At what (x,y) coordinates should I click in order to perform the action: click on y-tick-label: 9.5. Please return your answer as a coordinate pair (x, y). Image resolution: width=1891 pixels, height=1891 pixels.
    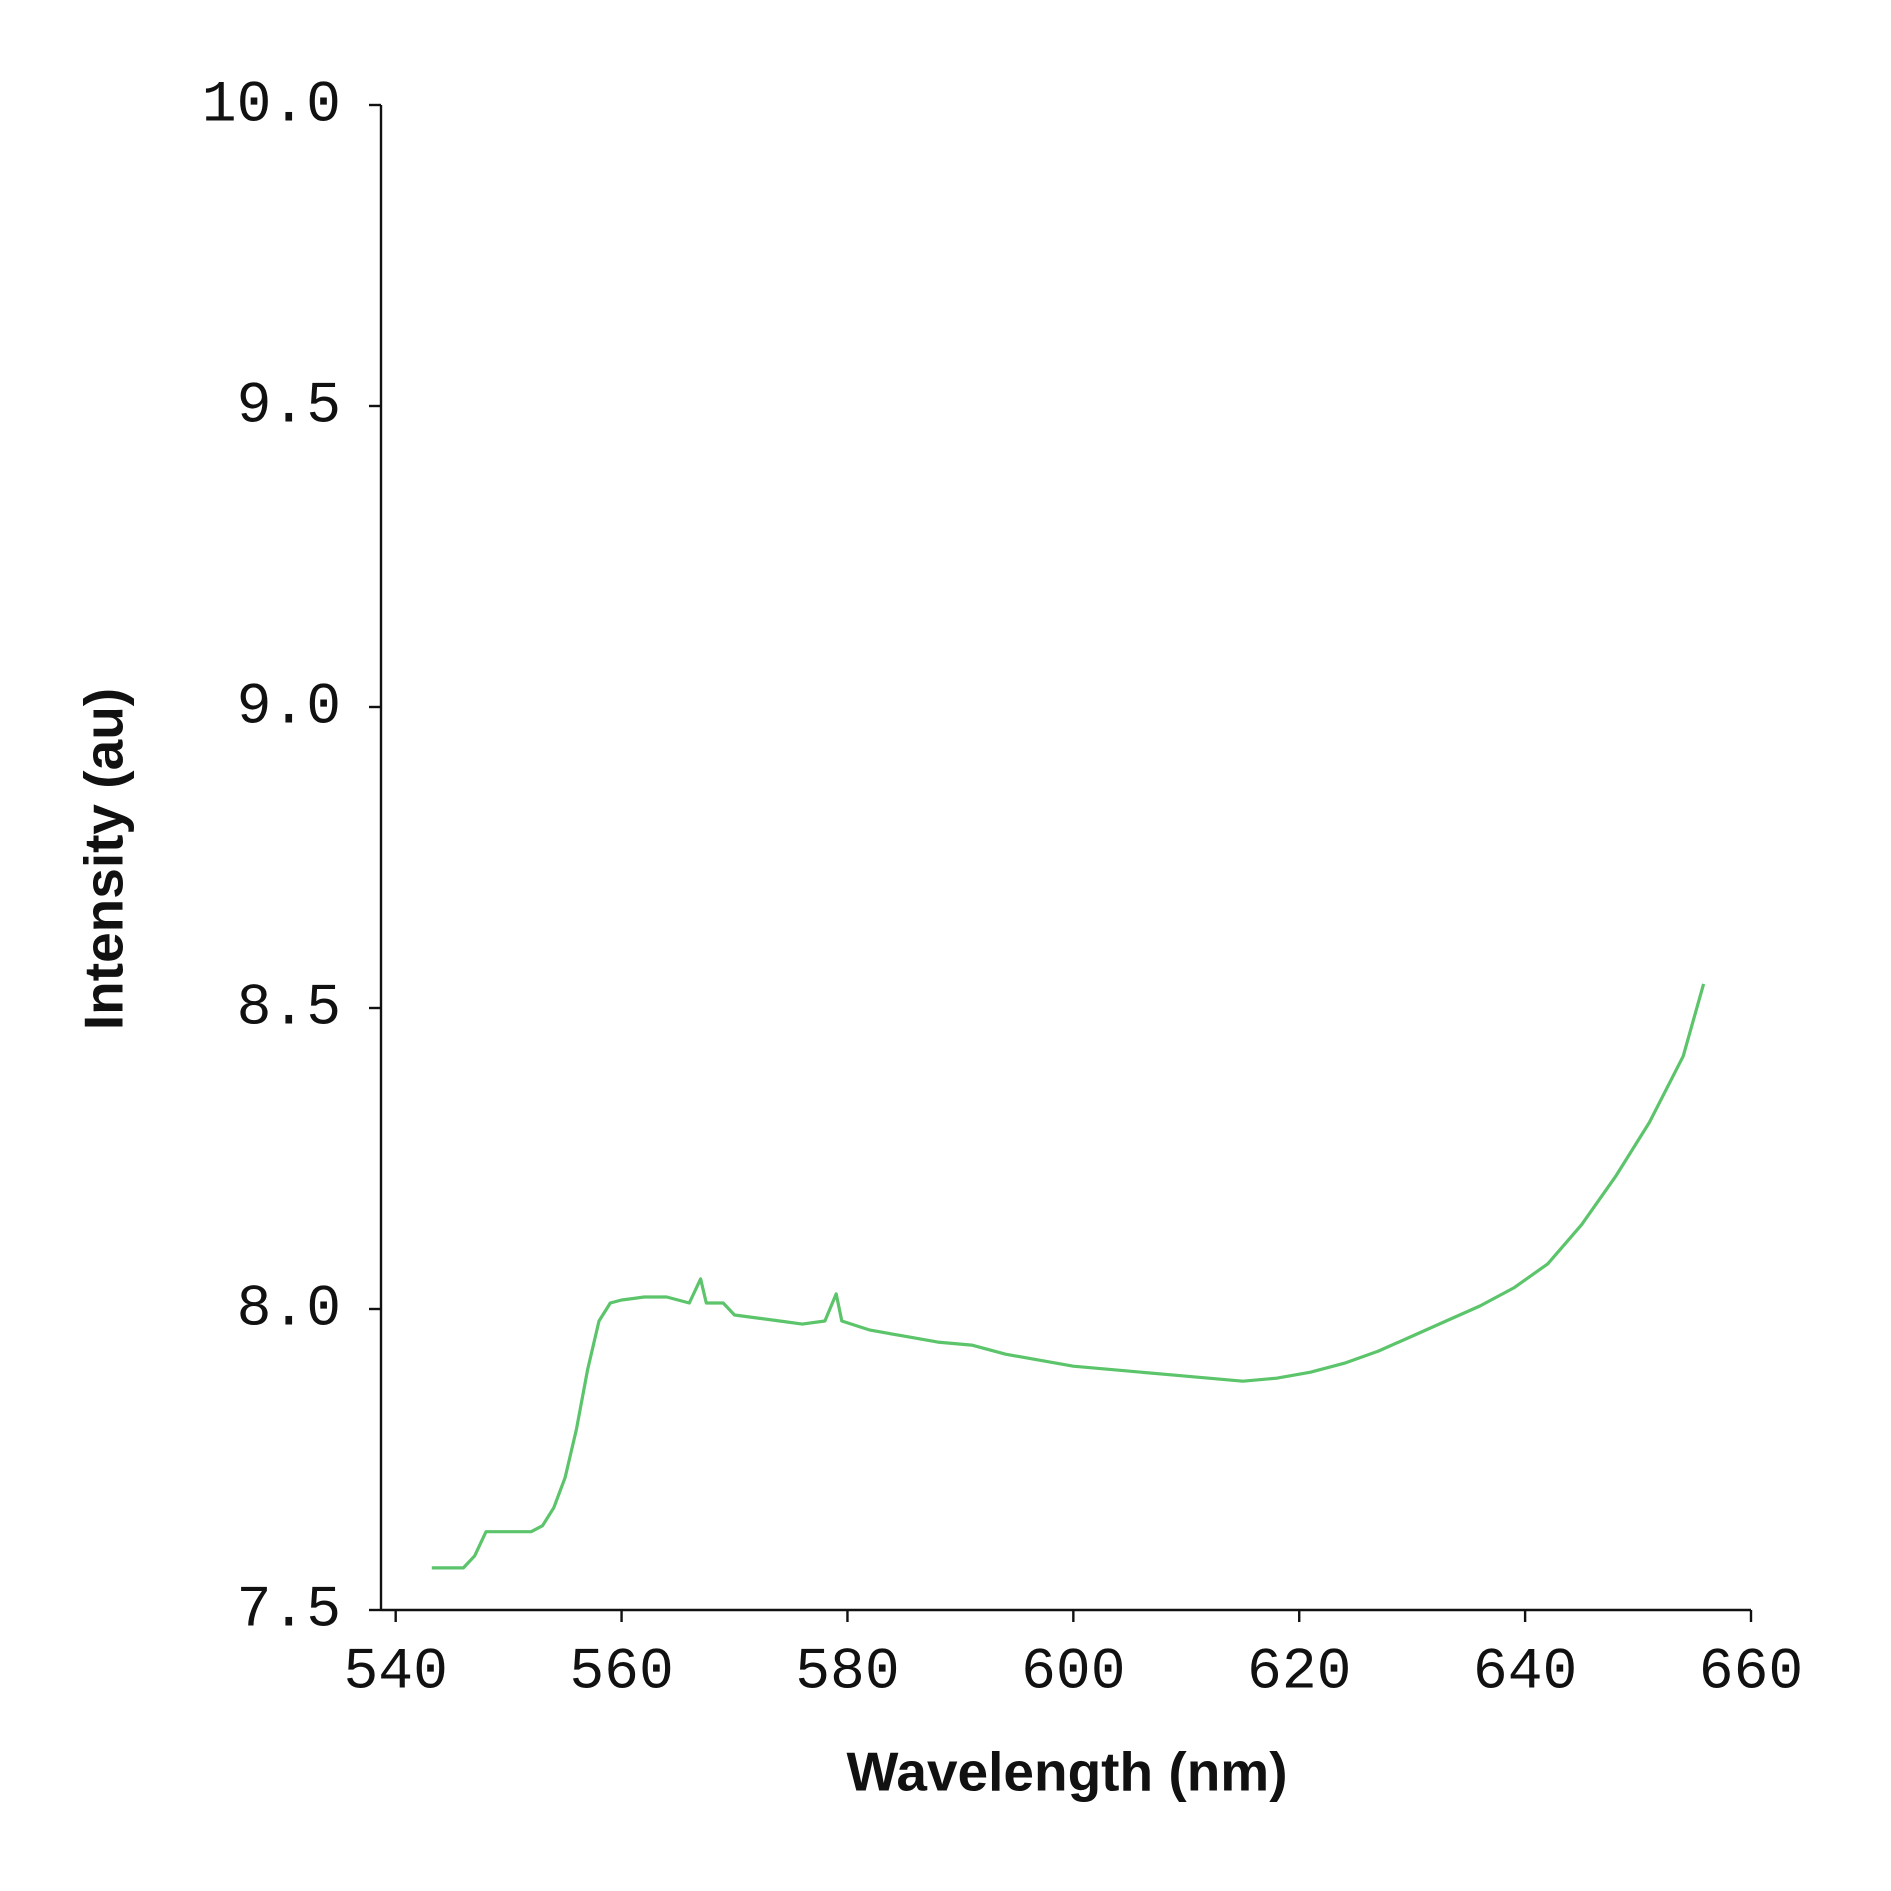
    Looking at the image, I should click on (289, 406).